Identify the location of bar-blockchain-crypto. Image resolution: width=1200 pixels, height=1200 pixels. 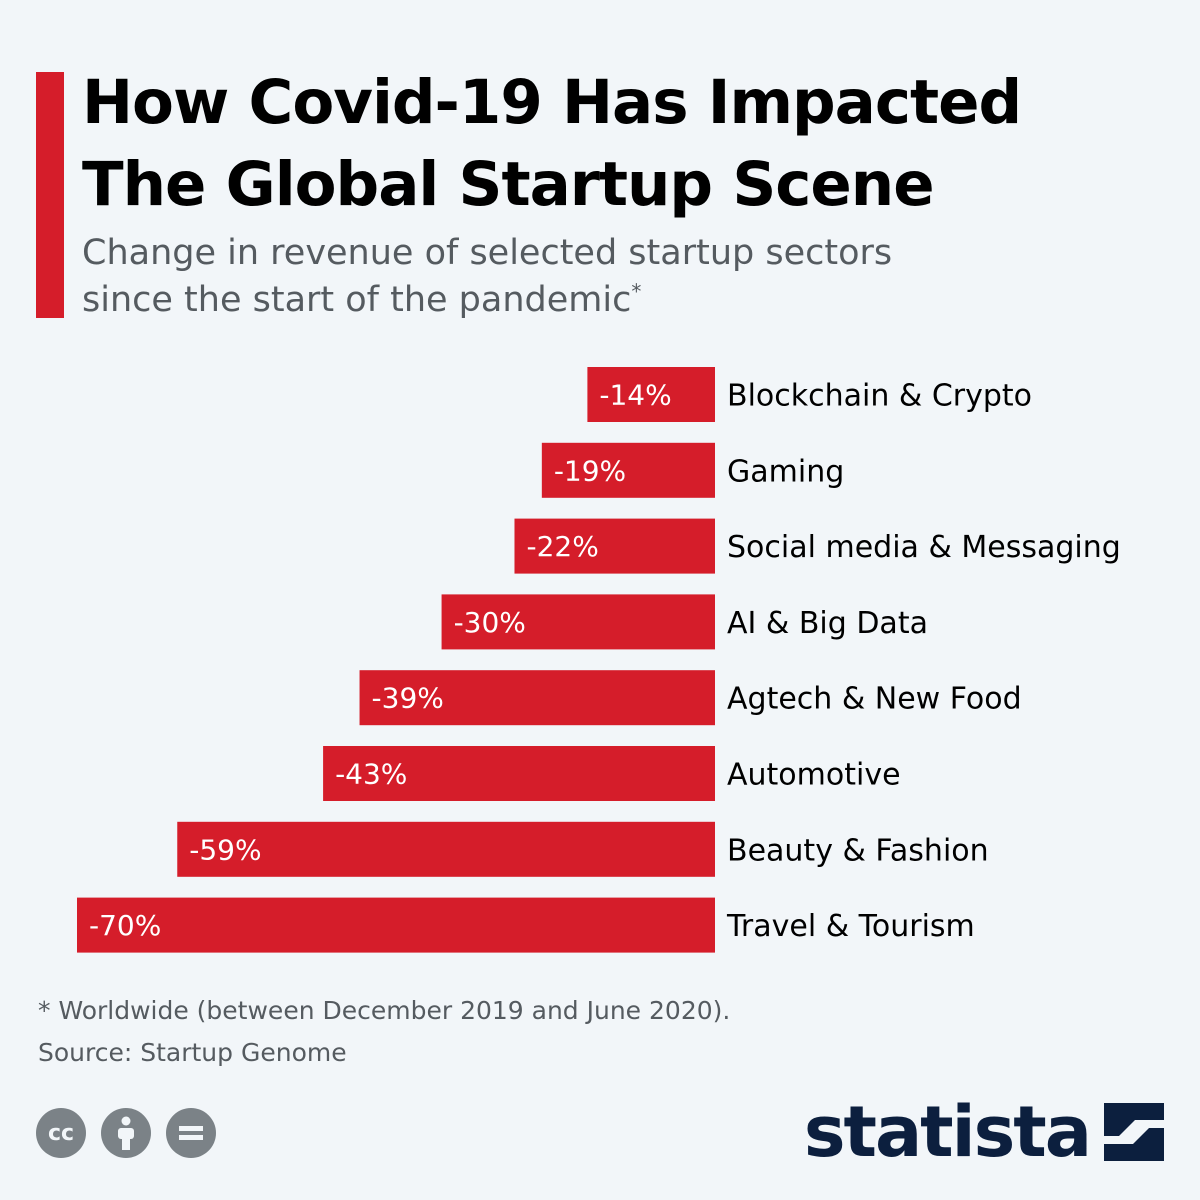
(651, 394).